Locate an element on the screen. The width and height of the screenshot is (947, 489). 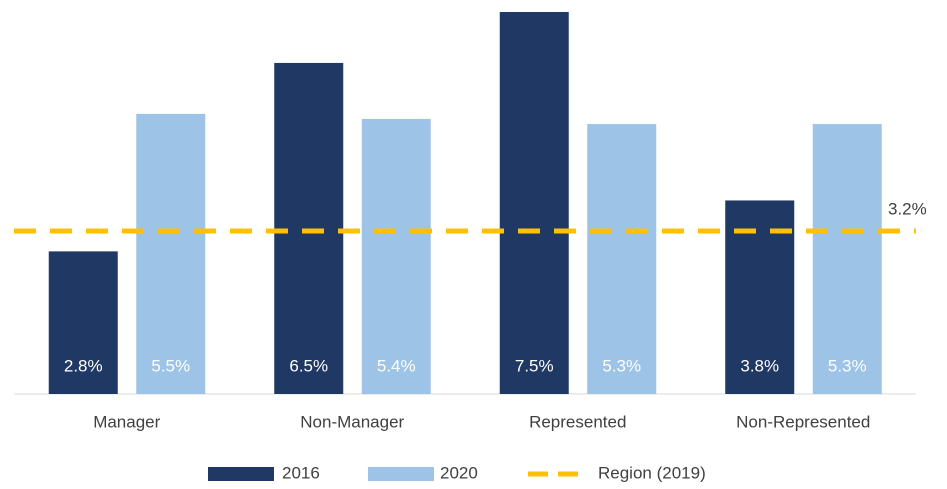
legend-label: 2020 is located at coordinates (459, 472).